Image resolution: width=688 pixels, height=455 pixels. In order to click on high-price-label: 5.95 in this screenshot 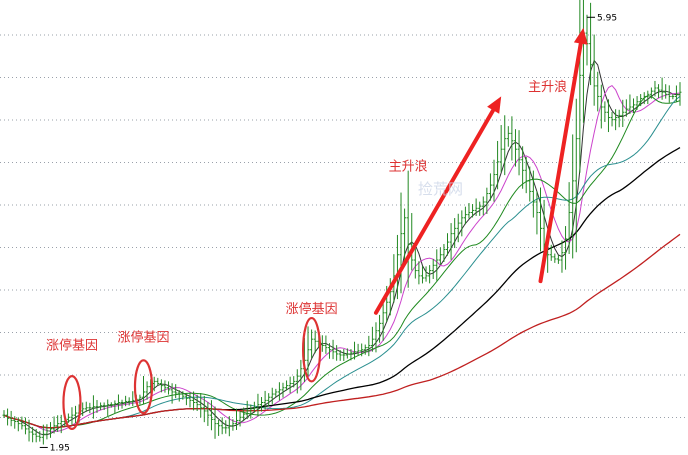, I will do `click(607, 18)`.